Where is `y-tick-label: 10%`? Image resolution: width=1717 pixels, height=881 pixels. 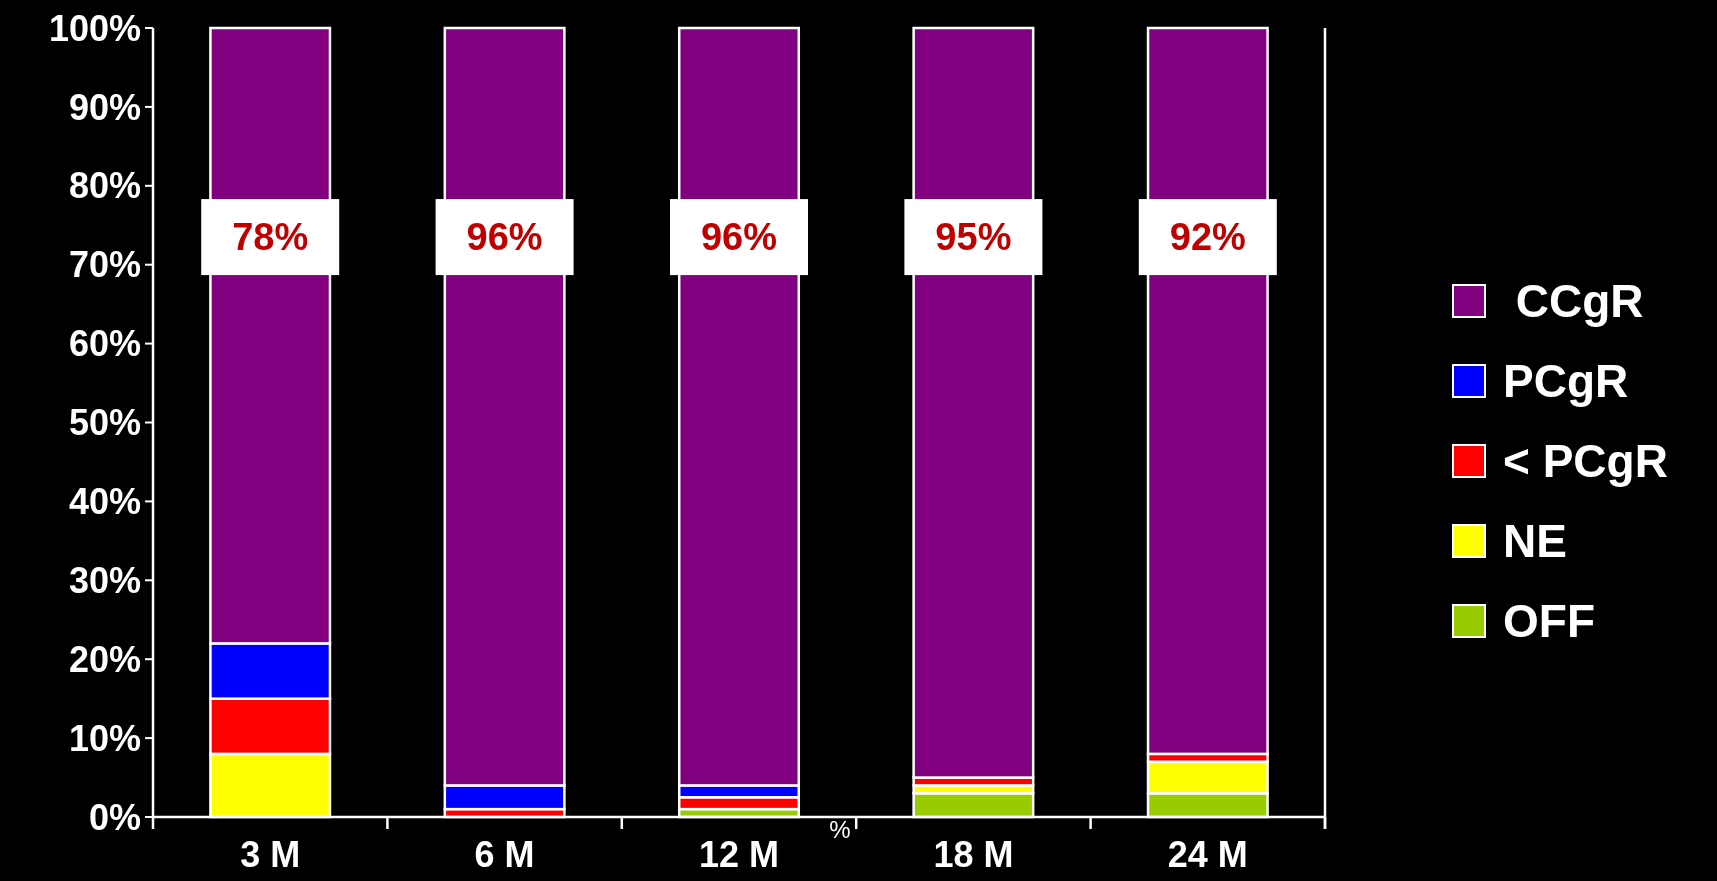
y-tick-label: 10% is located at coordinates (104, 738).